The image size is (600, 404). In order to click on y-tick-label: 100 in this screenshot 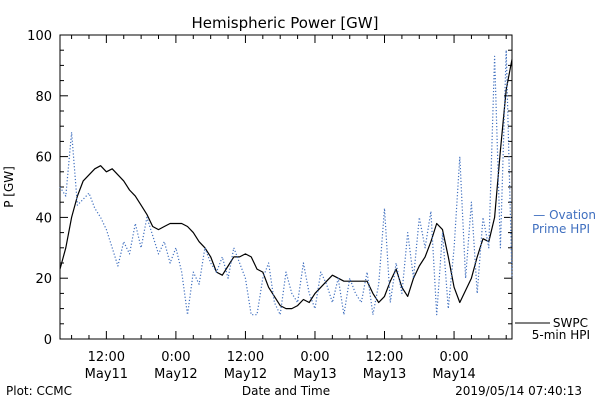, I will do `click(39, 36)`.